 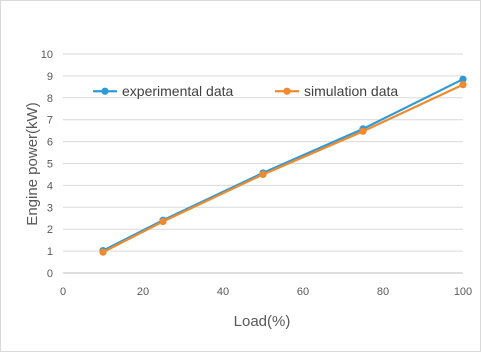 What do you see at coordinates (143, 292) in the screenshot?
I see `x-tick-label: 20` at bounding box center [143, 292].